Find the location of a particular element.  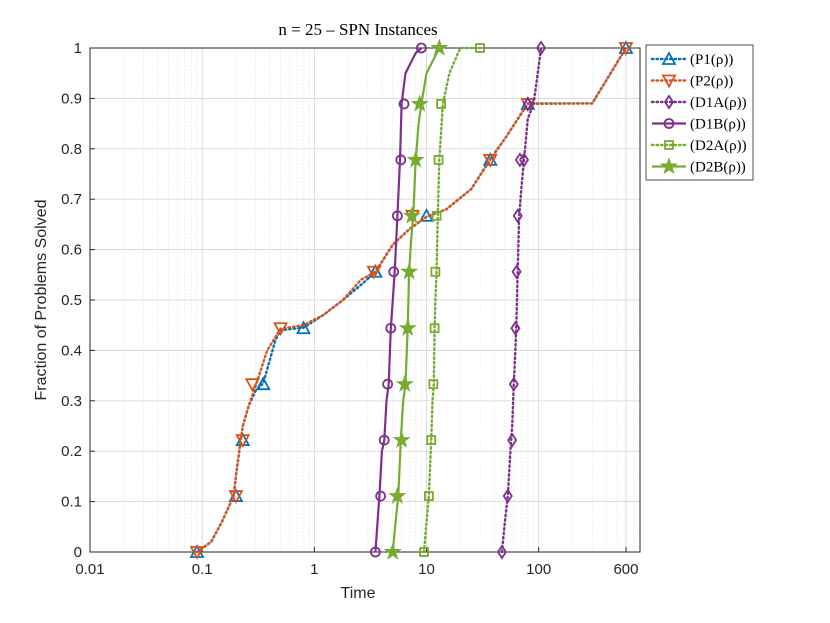

legend-label: (P2(ρ)) is located at coordinates (711, 82).